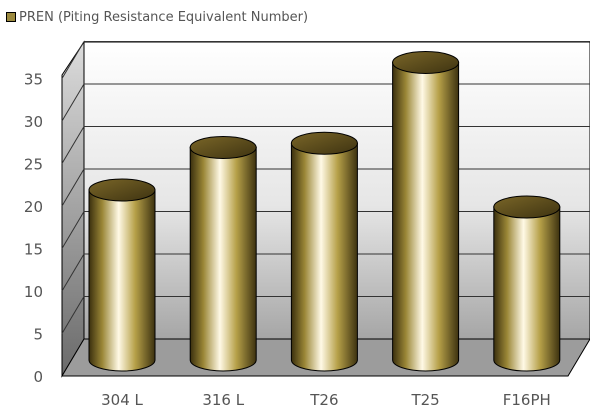 This screenshot has height=408, width=590. What do you see at coordinates (33, 292) in the screenshot?
I see `y-tick-label: 10` at bounding box center [33, 292].